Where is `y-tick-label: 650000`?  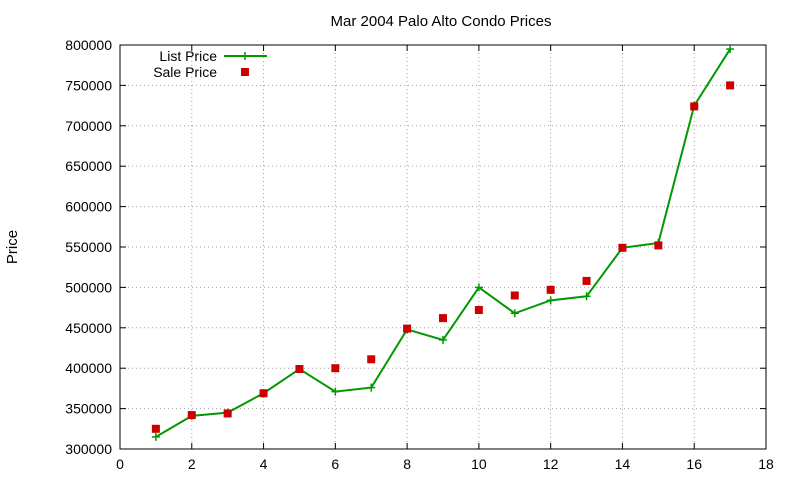 y-tick-label: 650000 is located at coordinates (88, 166).